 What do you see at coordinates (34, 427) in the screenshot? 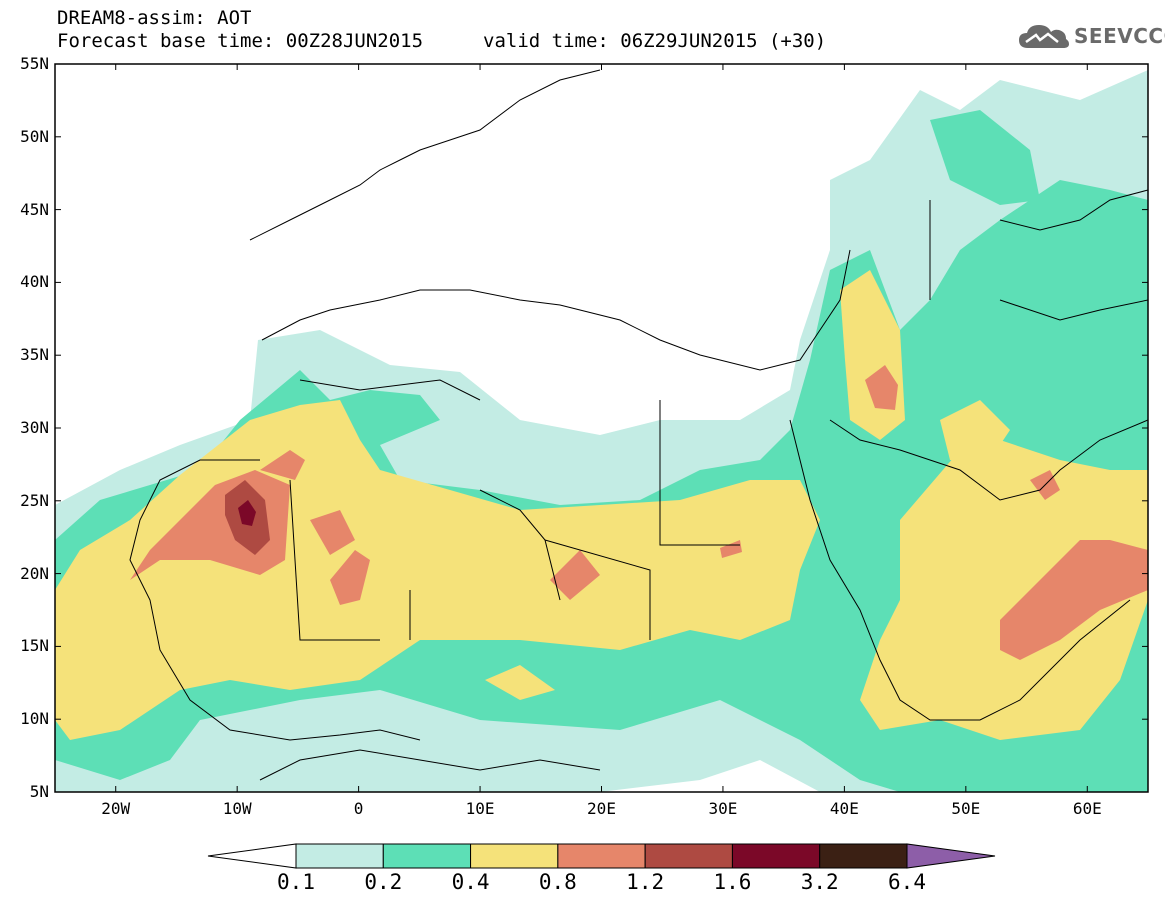
I see `lat-label: 30N` at bounding box center [34, 427].